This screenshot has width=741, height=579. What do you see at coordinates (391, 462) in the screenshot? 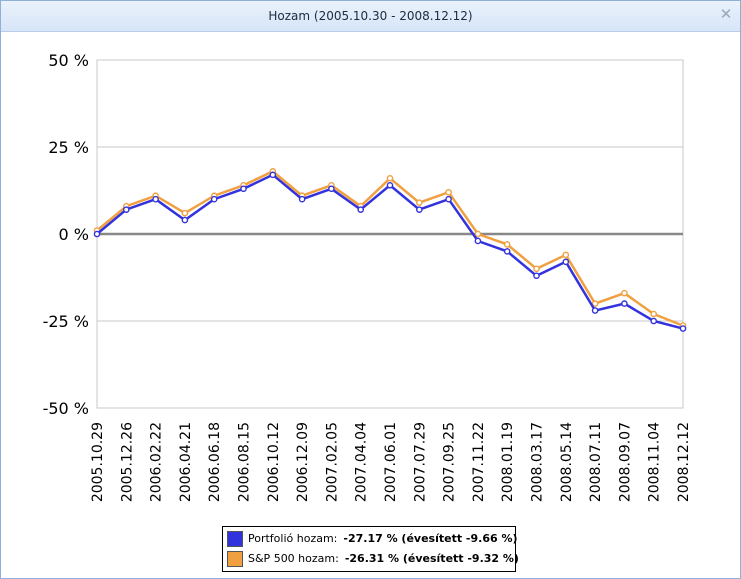
I see `x-tick-label: 2007.06.01` at bounding box center [391, 462].